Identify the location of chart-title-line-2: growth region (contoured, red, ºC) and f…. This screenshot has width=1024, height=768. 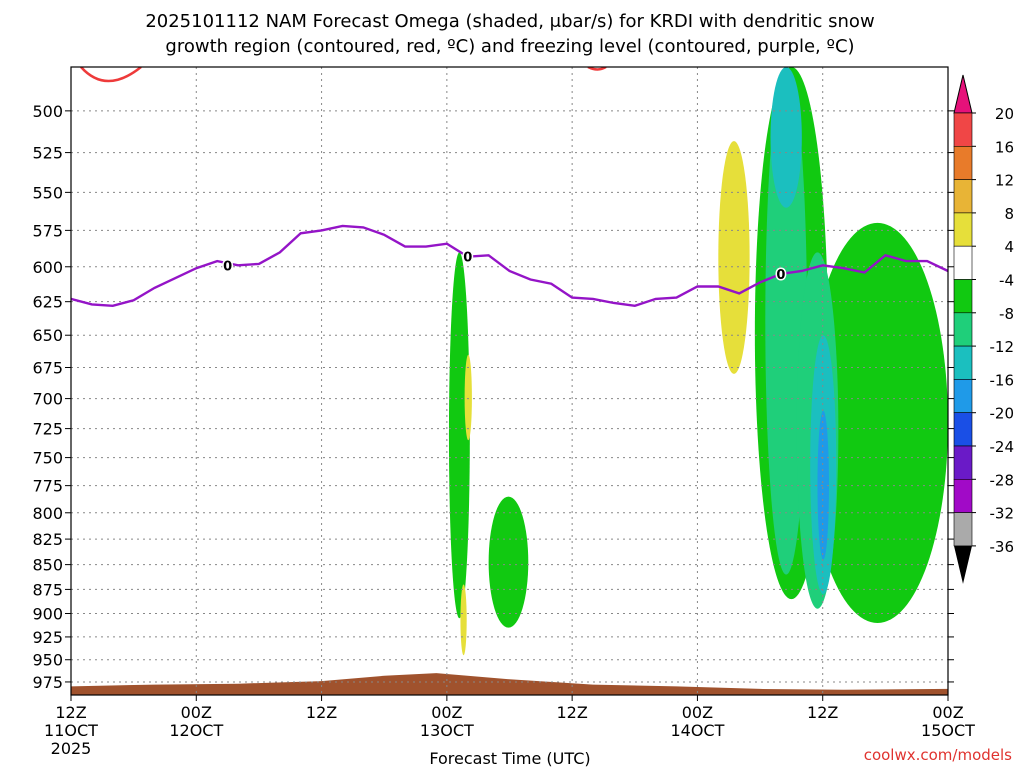
(509, 46).